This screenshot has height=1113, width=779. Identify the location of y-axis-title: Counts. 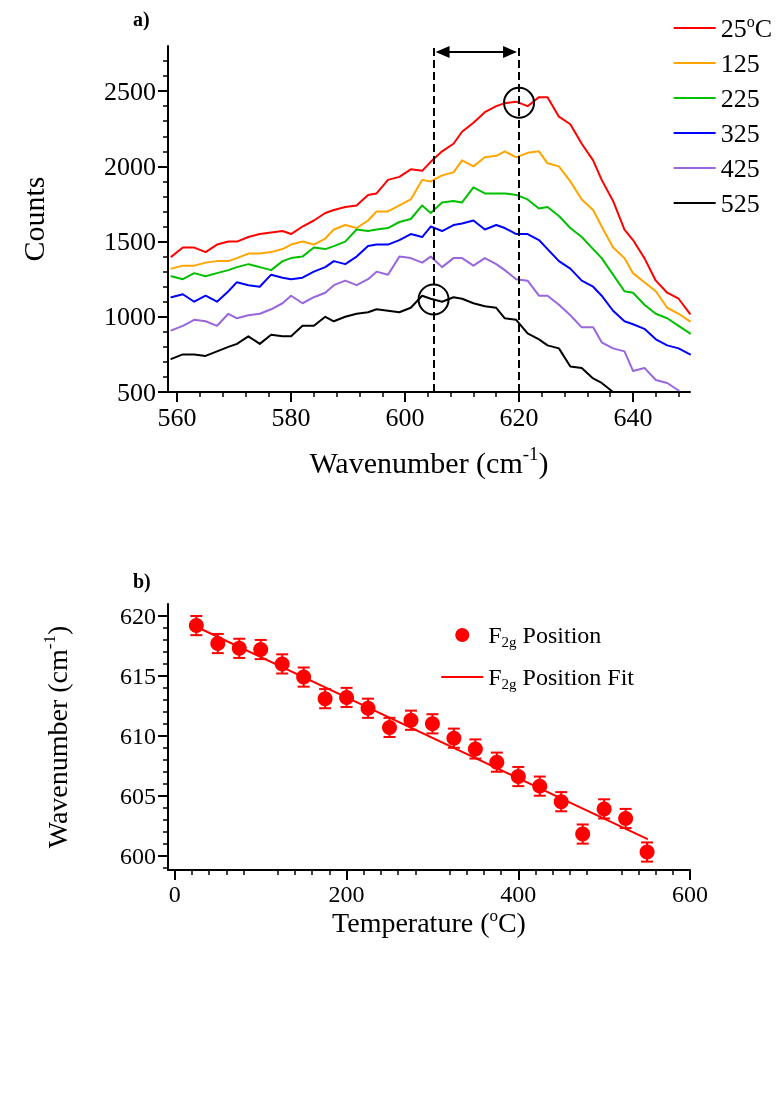
(33, 219).